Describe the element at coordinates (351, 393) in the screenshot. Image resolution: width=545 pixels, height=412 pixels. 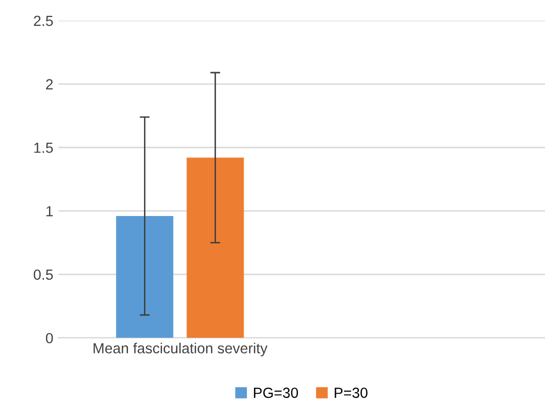
I see `legend-label: P=30` at that location.